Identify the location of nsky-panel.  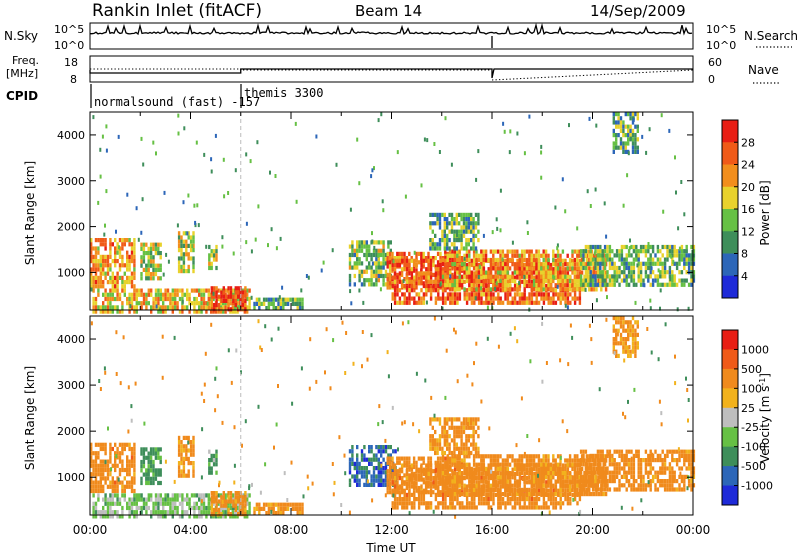
(391, 36).